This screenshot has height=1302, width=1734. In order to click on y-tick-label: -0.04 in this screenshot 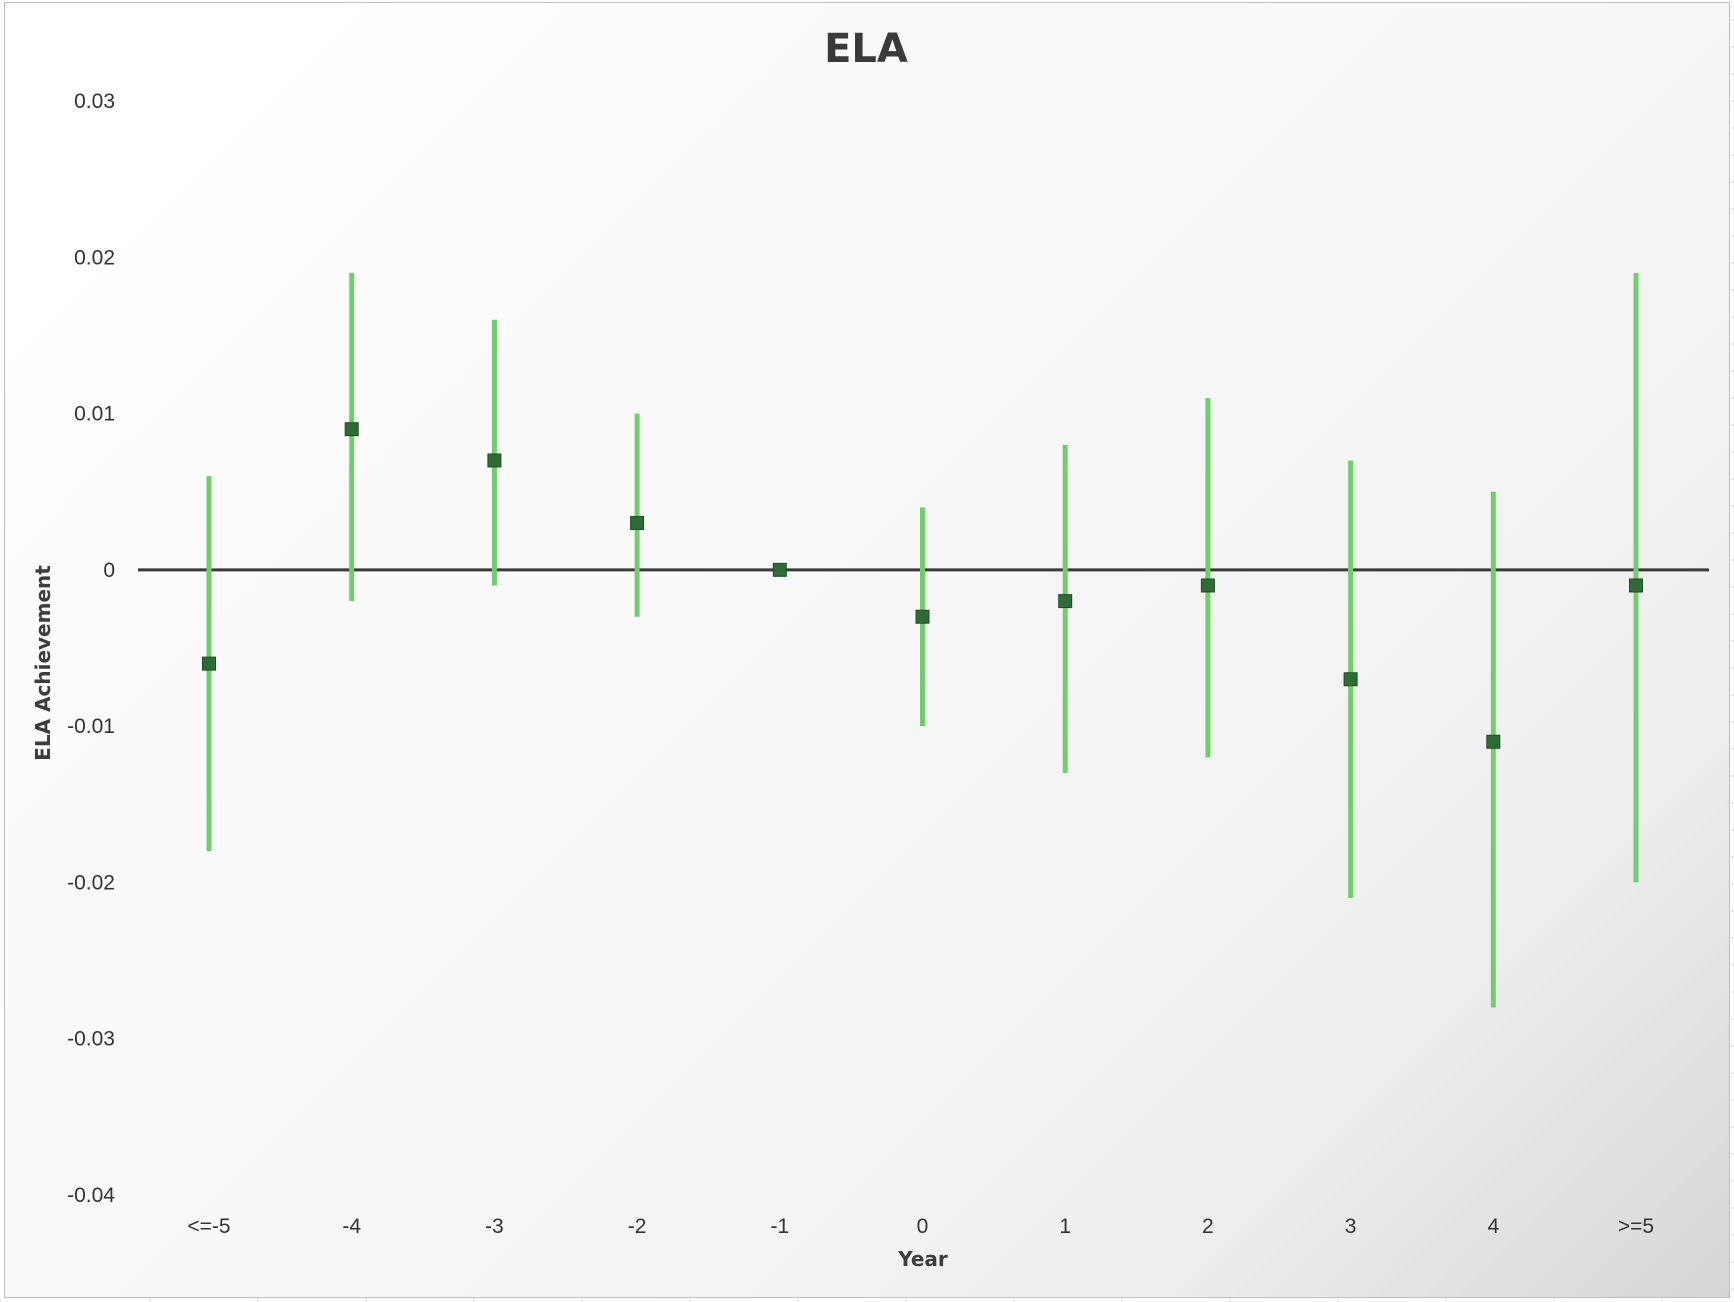, I will do `click(91, 1195)`.